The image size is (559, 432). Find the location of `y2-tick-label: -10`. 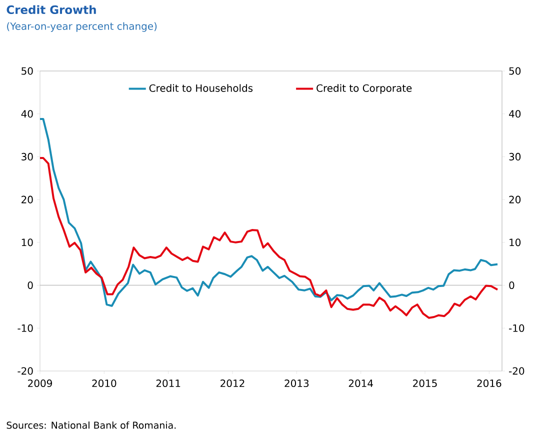

y2-tick-label: -10 is located at coordinates (516, 328).